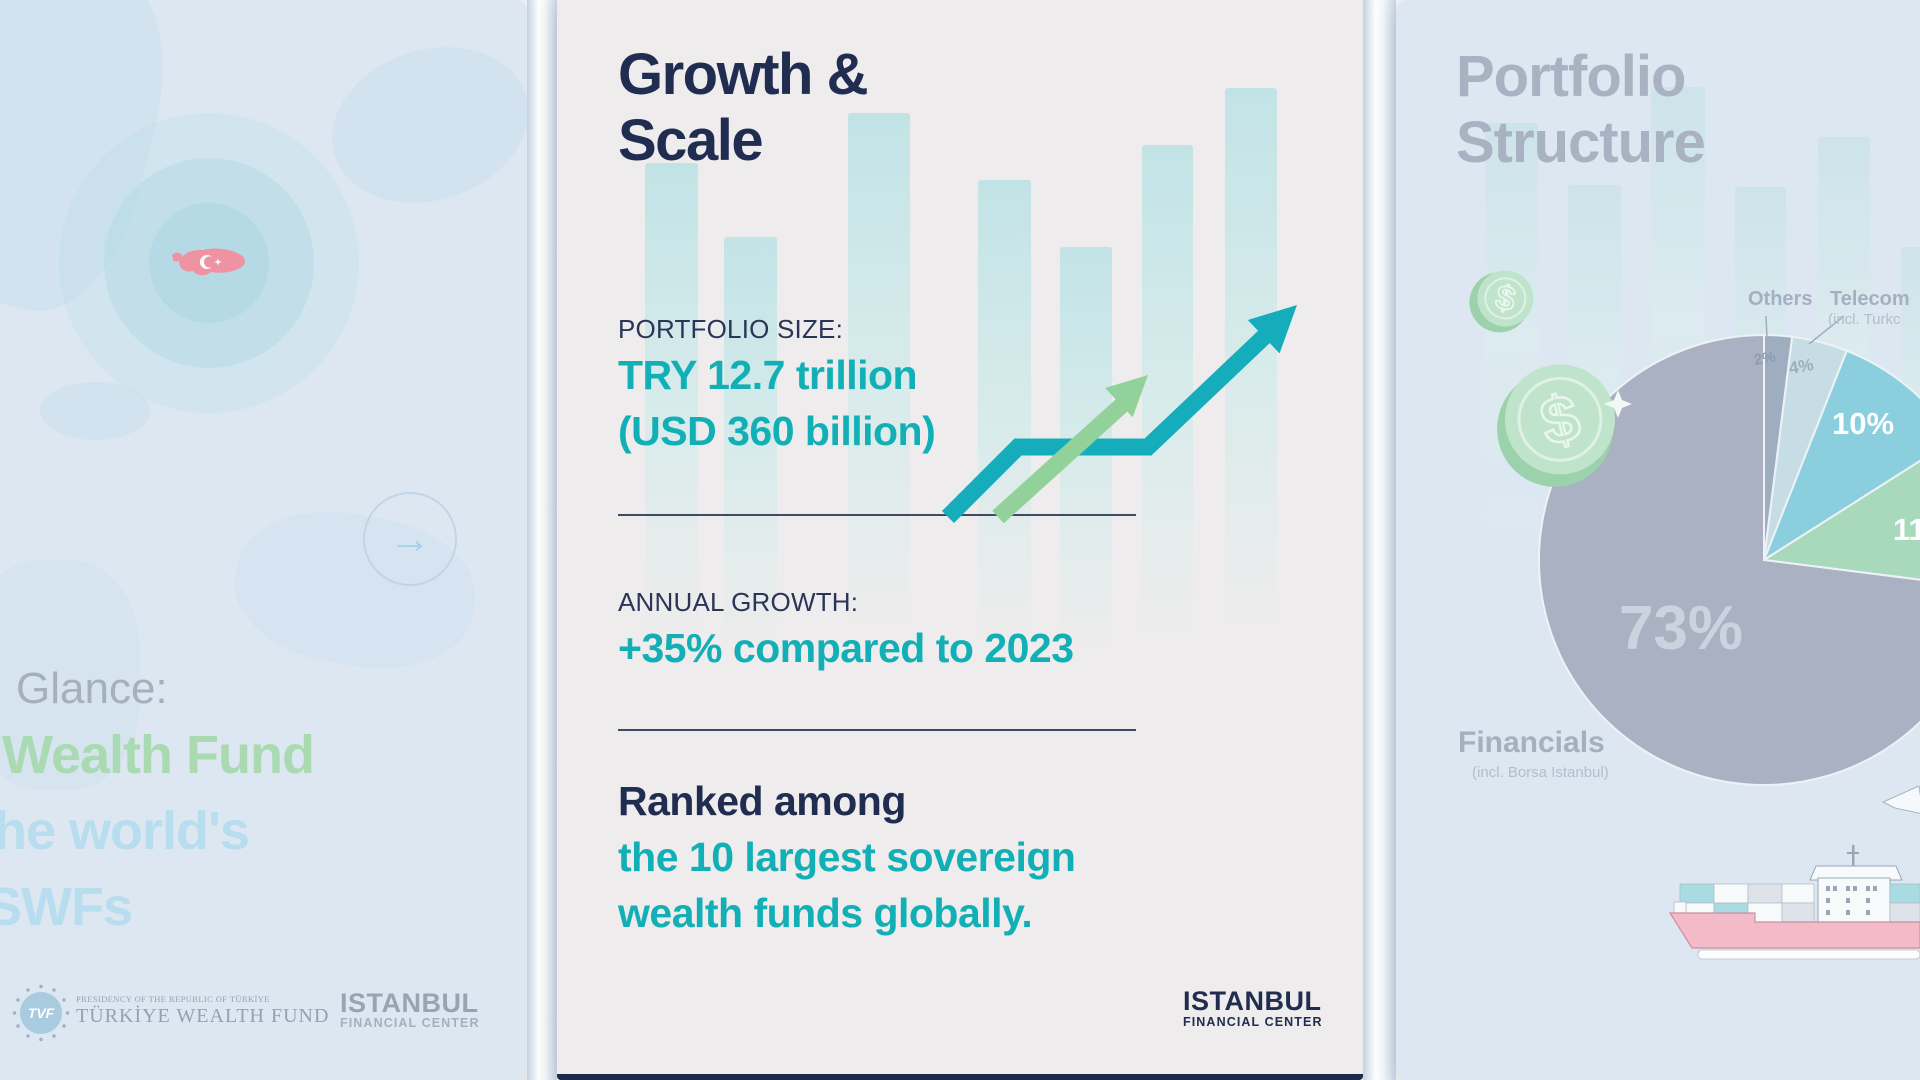 This screenshot has width=1920, height=1080. I want to click on annual-growth-label: ANNUAL GROWTH:, so click(738, 602).